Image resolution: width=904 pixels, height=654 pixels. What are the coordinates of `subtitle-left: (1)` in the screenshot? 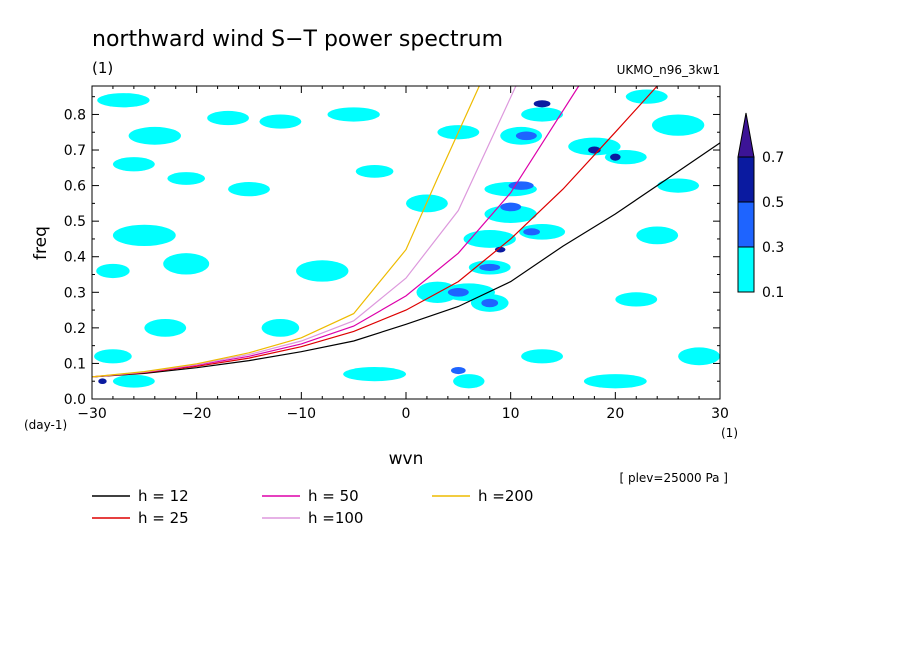 It's located at (102, 68).